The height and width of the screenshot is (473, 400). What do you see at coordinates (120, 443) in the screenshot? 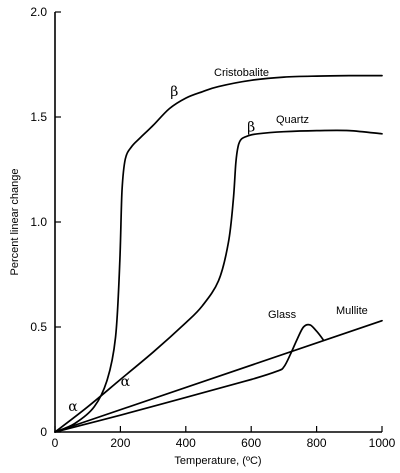
I see `x-tick-label: 200` at bounding box center [120, 443].